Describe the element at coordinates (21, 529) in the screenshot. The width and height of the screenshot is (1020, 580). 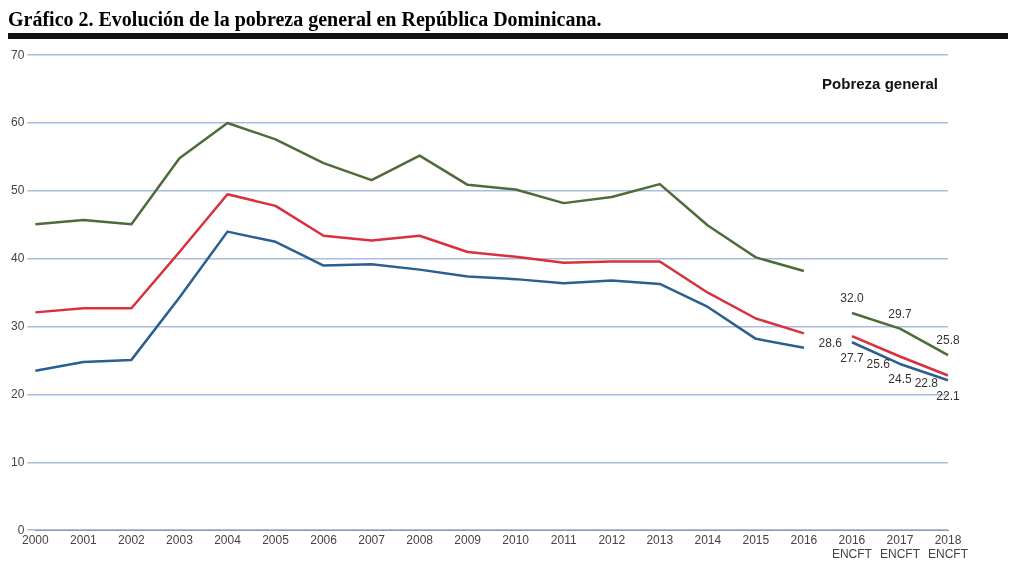
I see `y-tick-label: 0` at that location.